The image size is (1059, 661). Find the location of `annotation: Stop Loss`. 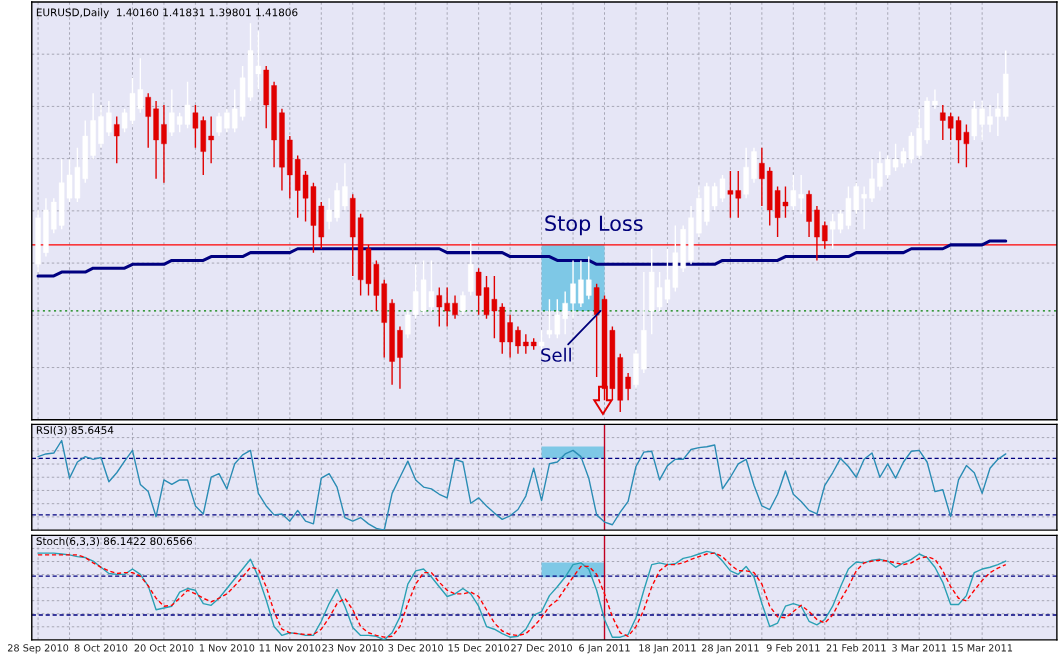

annotation: Stop Loss is located at coordinates (594, 225).